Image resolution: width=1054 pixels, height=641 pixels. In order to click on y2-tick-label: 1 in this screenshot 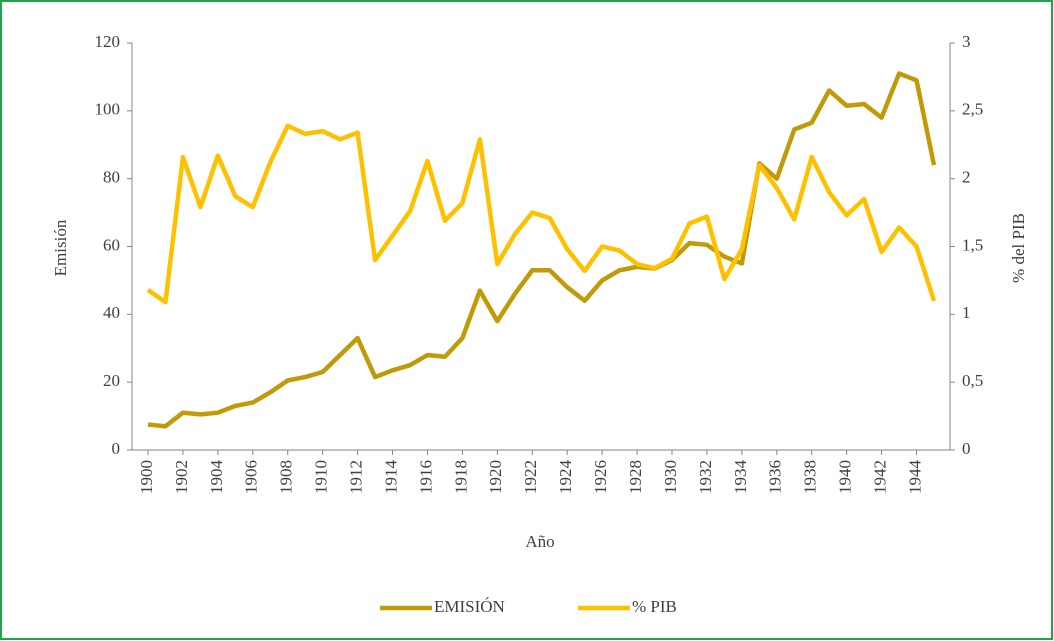, I will do `click(966, 312)`.